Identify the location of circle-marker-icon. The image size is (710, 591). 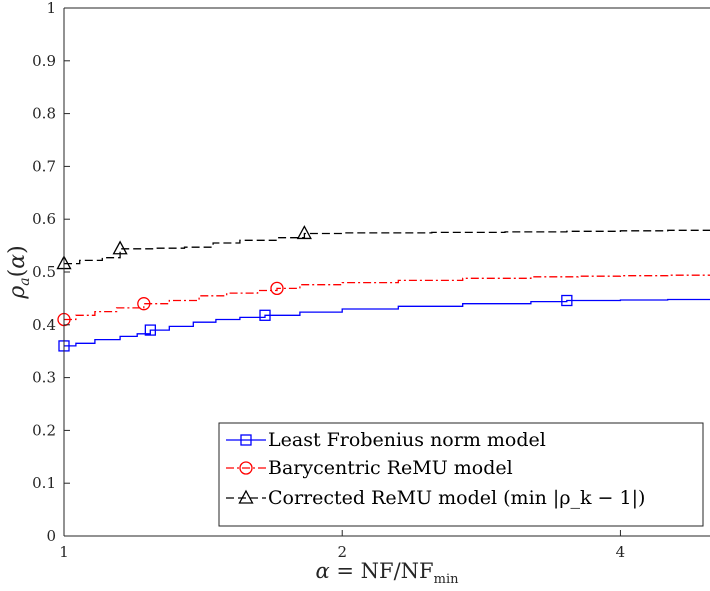
(246, 468).